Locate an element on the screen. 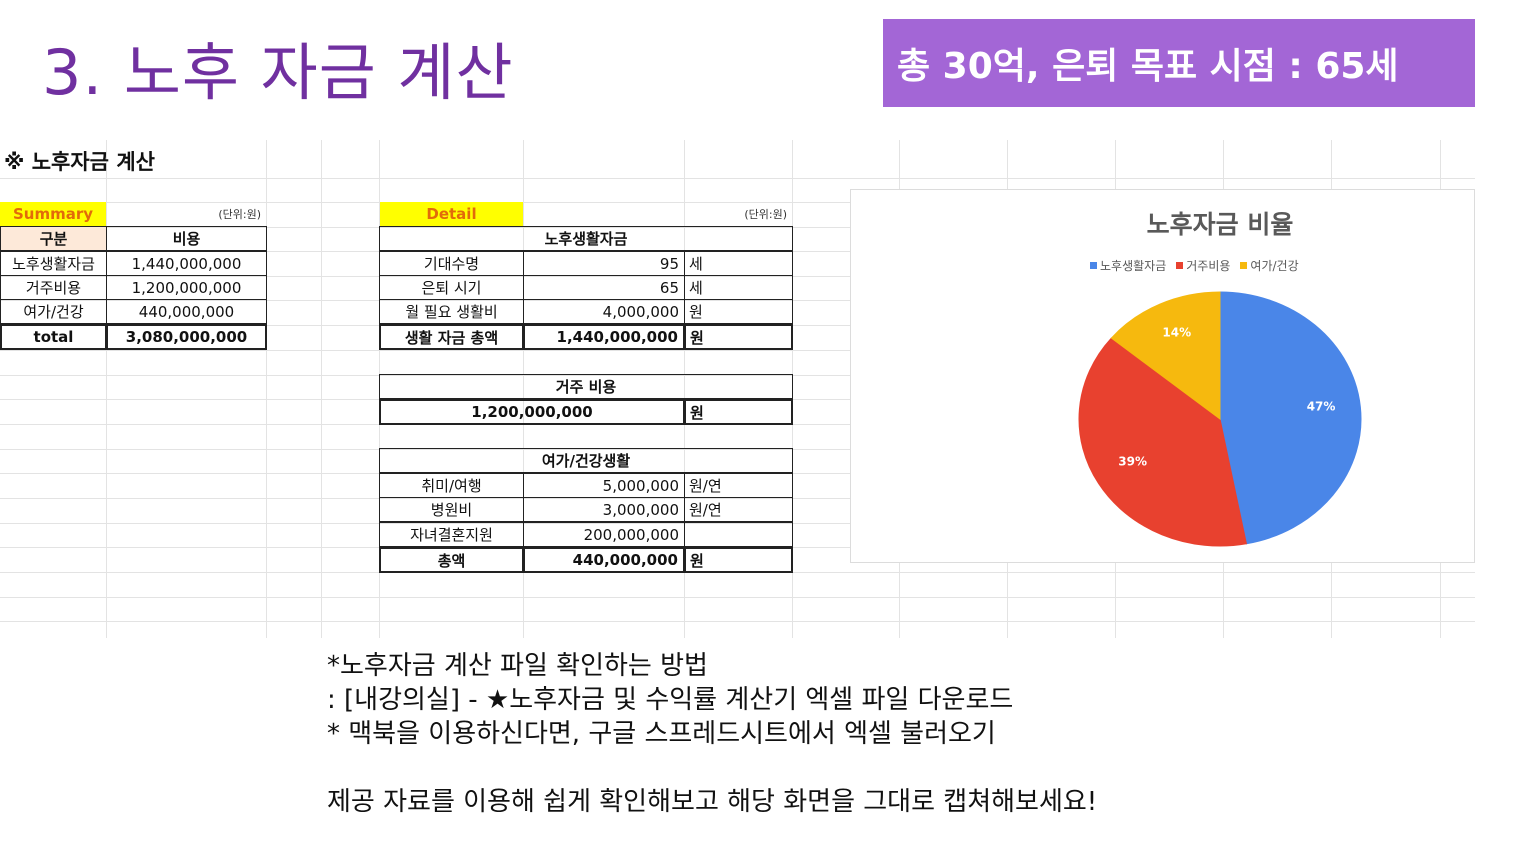  living-header: 노후생활자금 is located at coordinates (586, 238).